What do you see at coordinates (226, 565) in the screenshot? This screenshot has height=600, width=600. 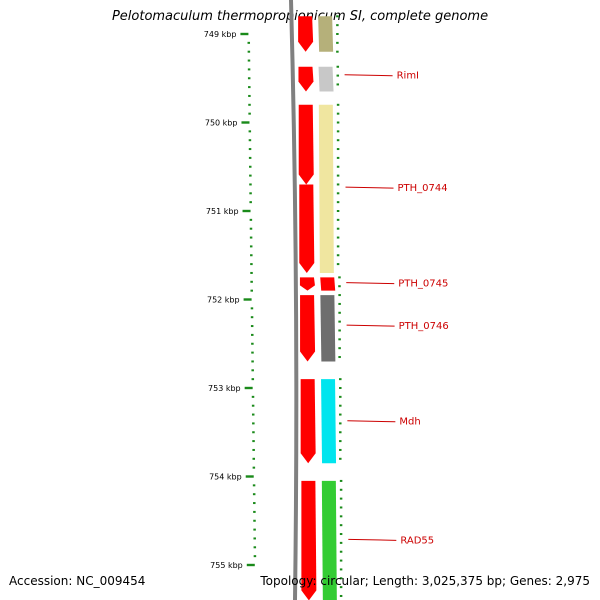 I see `major-tick-label: 755 kbp` at bounding box center [226, 565].